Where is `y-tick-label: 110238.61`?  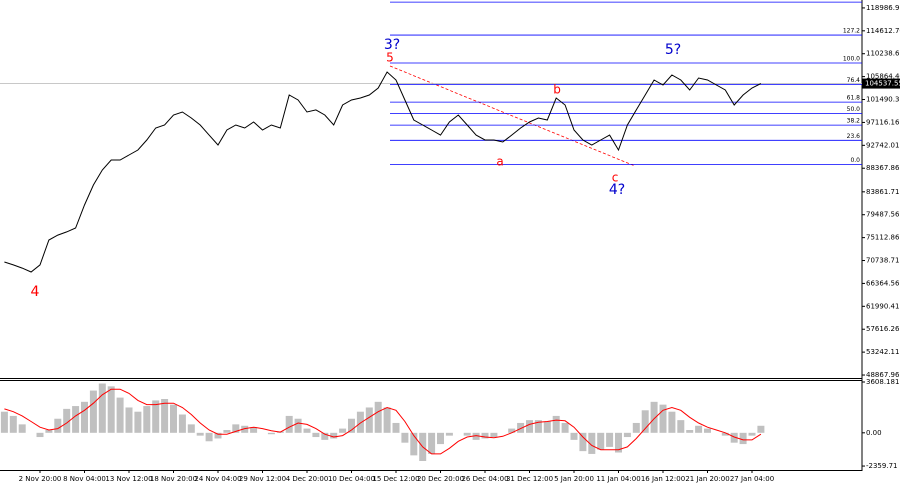 y-tick-label: 110238.61 is located at coordinates (883, 54).